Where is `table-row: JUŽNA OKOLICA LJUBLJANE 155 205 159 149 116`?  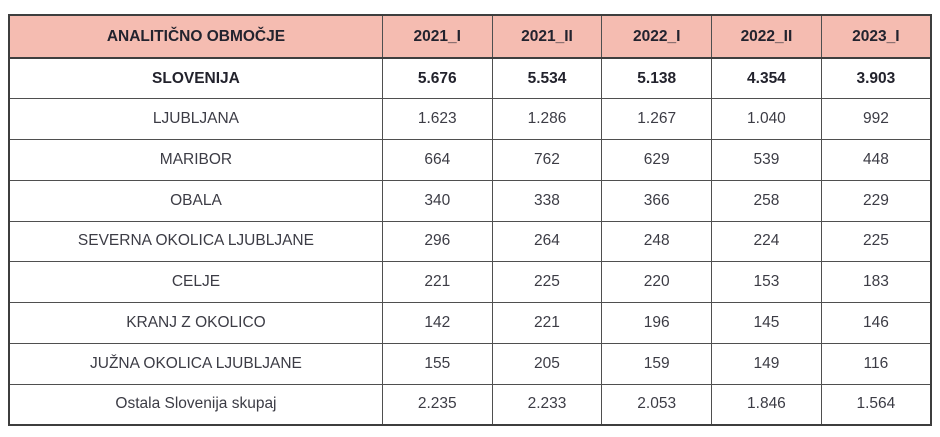 table-row: JUŽNA OKOLICA LJUBLJANE 155 205 159 149 116 is located at coordinates (470, 363).